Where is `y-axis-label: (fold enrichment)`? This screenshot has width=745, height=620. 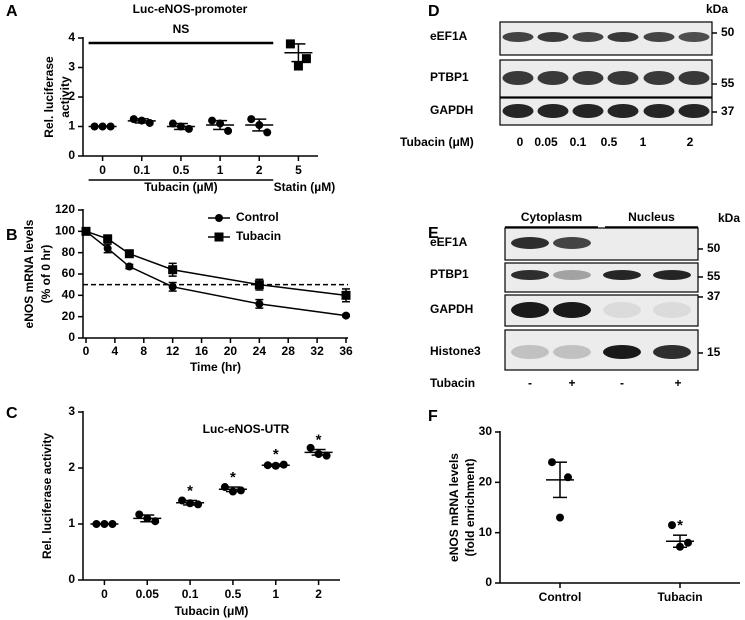 y-axis-label: (fold enrichment) is located at coordinates (470, 507).